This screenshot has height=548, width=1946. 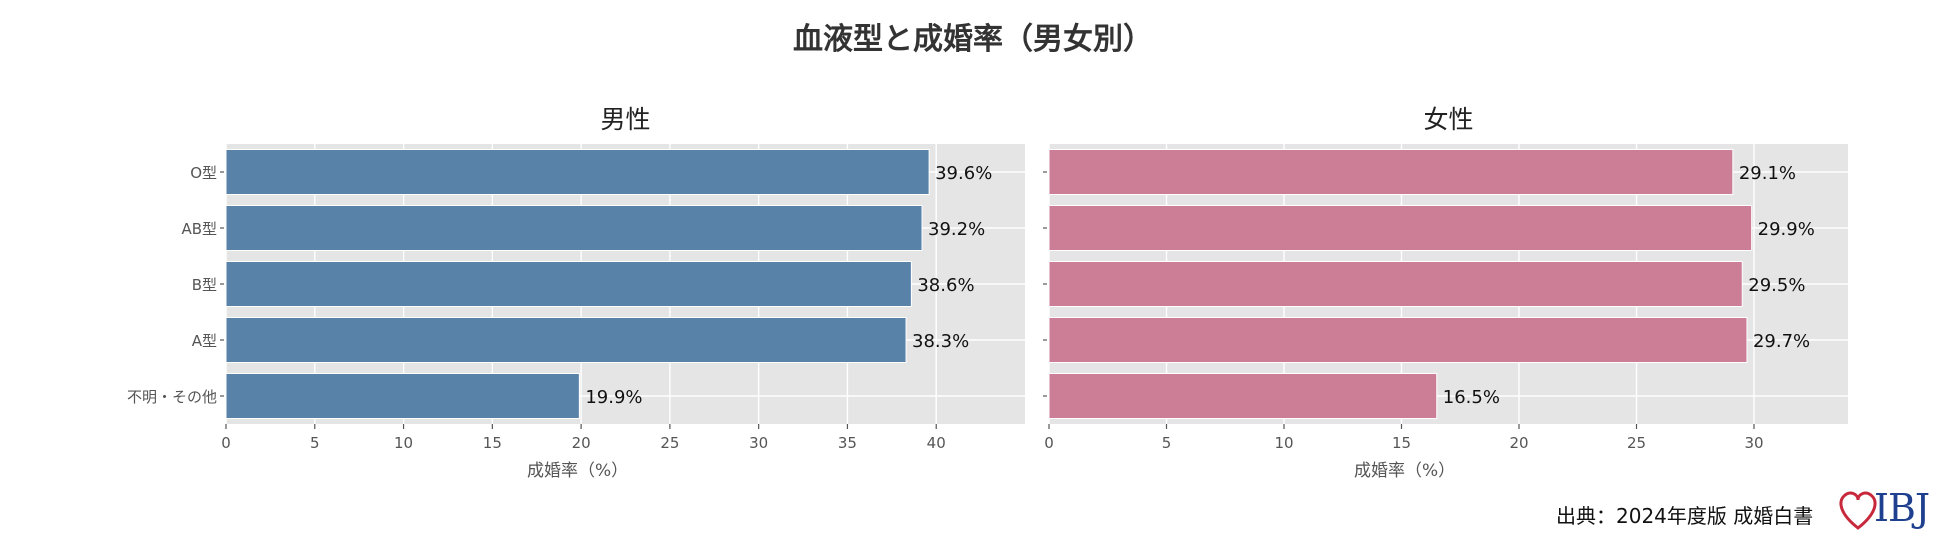 What do you see at coordinates (1786, 229) in the screenshot?
I see `value-label: 29.9%` at bounding box center [1786, 229].